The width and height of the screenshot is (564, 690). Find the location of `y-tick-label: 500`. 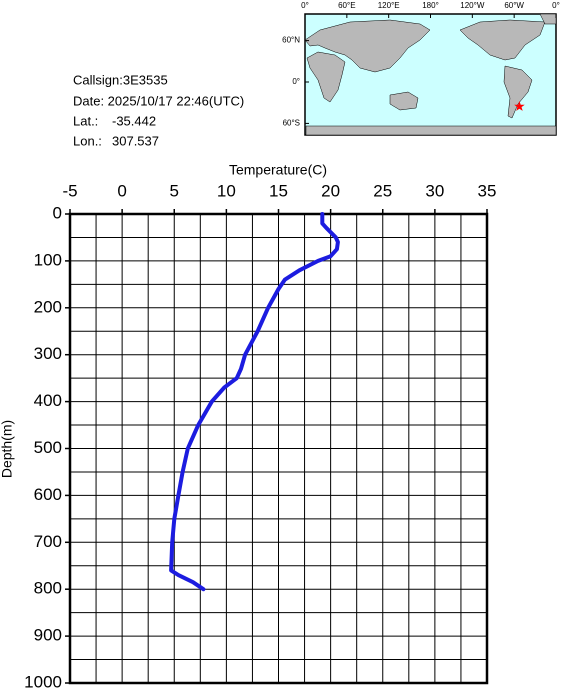

y-tick-label: 500 is located at coordinates (48, 447).